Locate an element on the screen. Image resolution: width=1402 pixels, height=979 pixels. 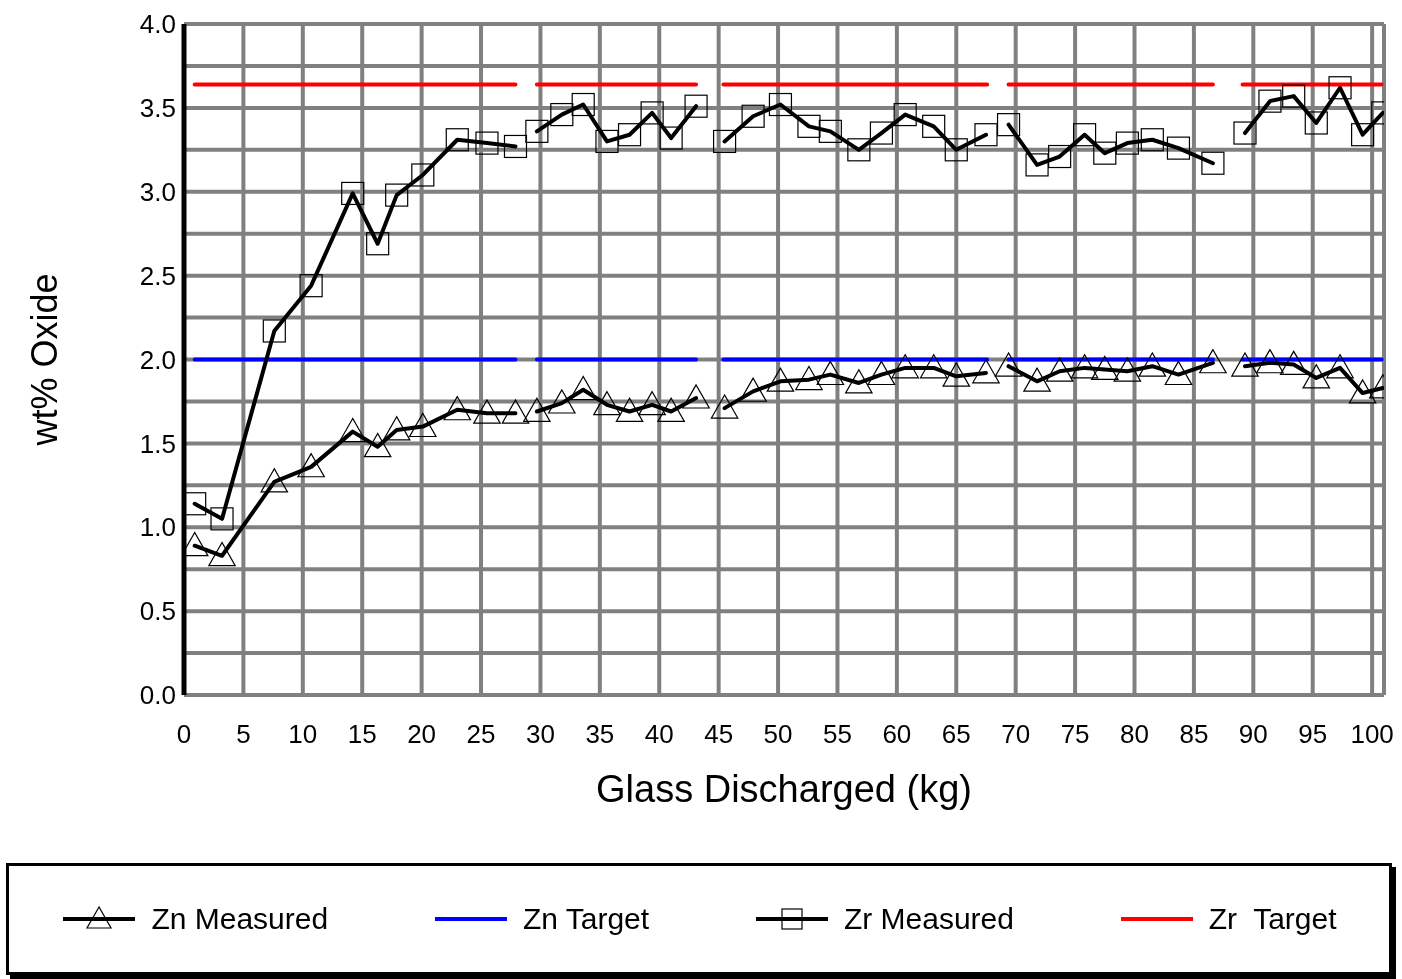
x-tick-label: 90 is located at coordinates (1253, 734).